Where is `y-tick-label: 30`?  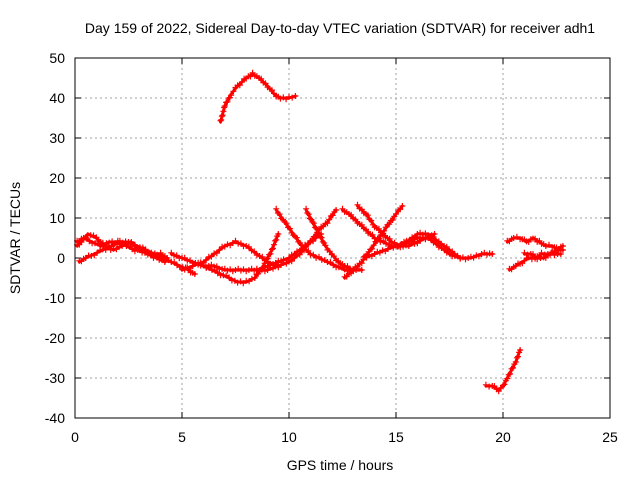
y-tick-label: 30 is located at coordinates (57, 138).